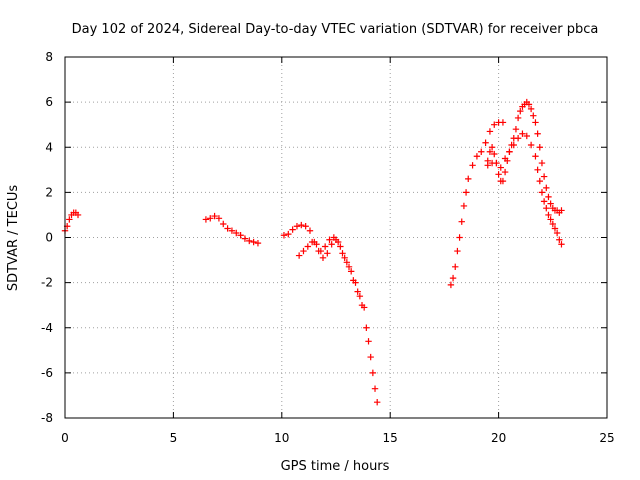  I want to click on series-seg5, so click(477, 204).